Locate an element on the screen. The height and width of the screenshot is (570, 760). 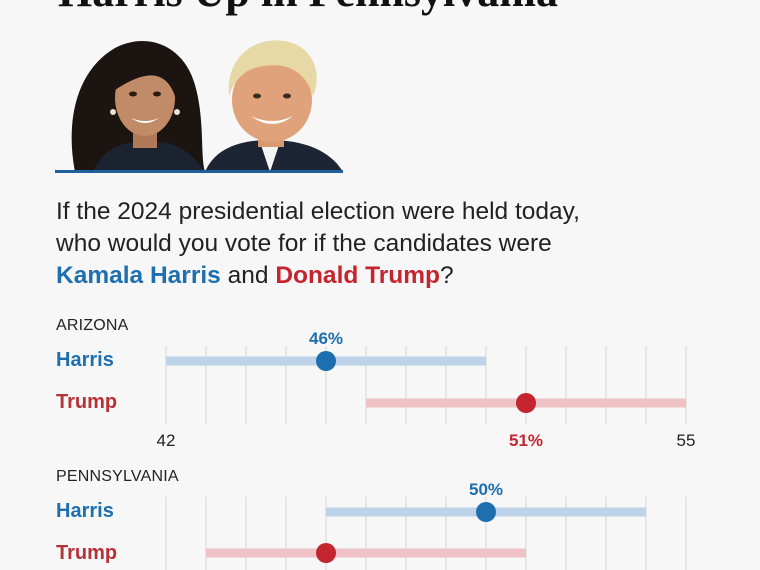
headline: Harris Up in Pennsylvania is located at coordinates (308, 7).